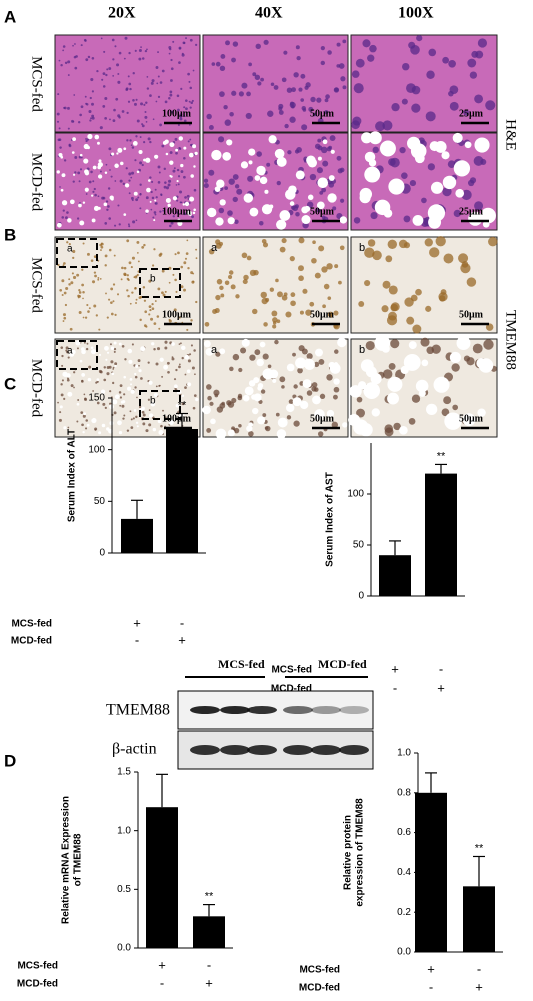 The image size is (533, 1001). Describe the element at coordinates (479, 848) in the screenshot. I see `significance: **` at that location.